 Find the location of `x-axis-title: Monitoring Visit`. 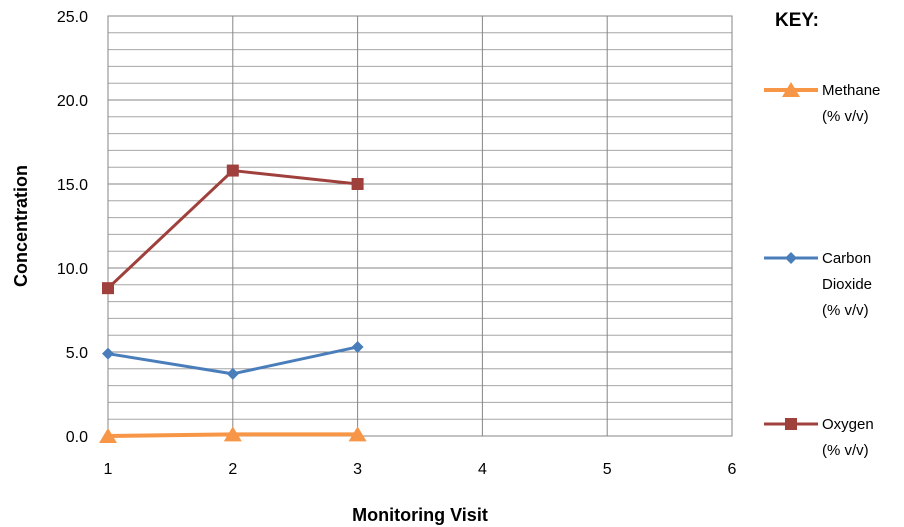

x-axis-title: Monitoring Visit is located at coordinates (420, 515).